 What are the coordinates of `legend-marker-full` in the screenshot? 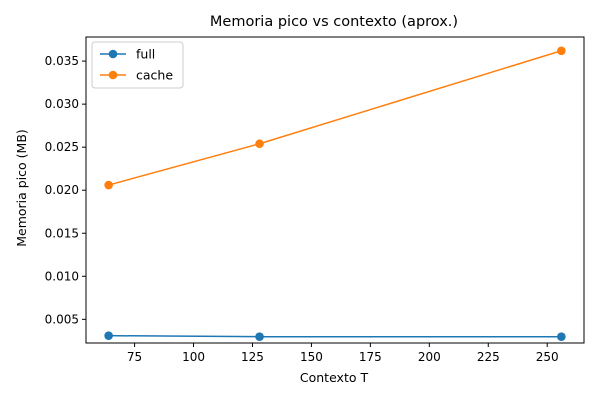 It's located at (113, 54).